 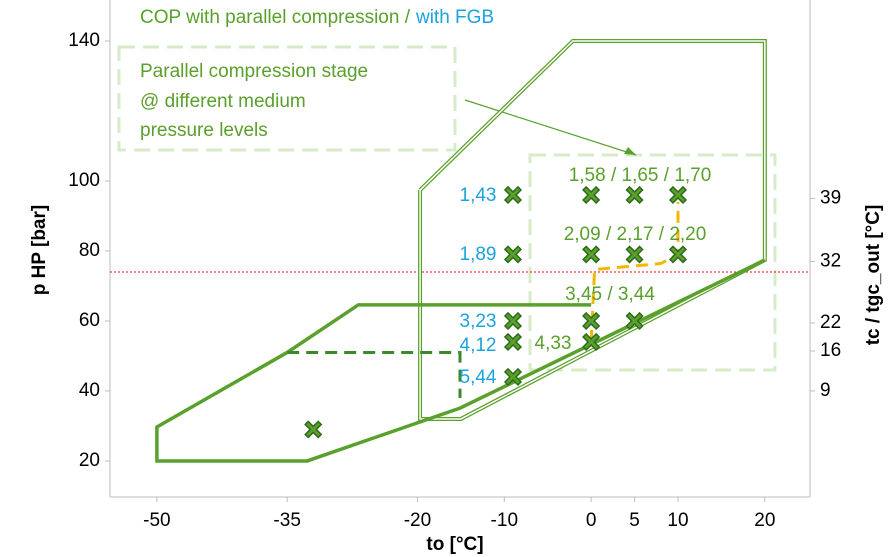 What do you see at coordinates (550, 127) in the screenshot?
I see `arrow` at bounding box center [550, 127].